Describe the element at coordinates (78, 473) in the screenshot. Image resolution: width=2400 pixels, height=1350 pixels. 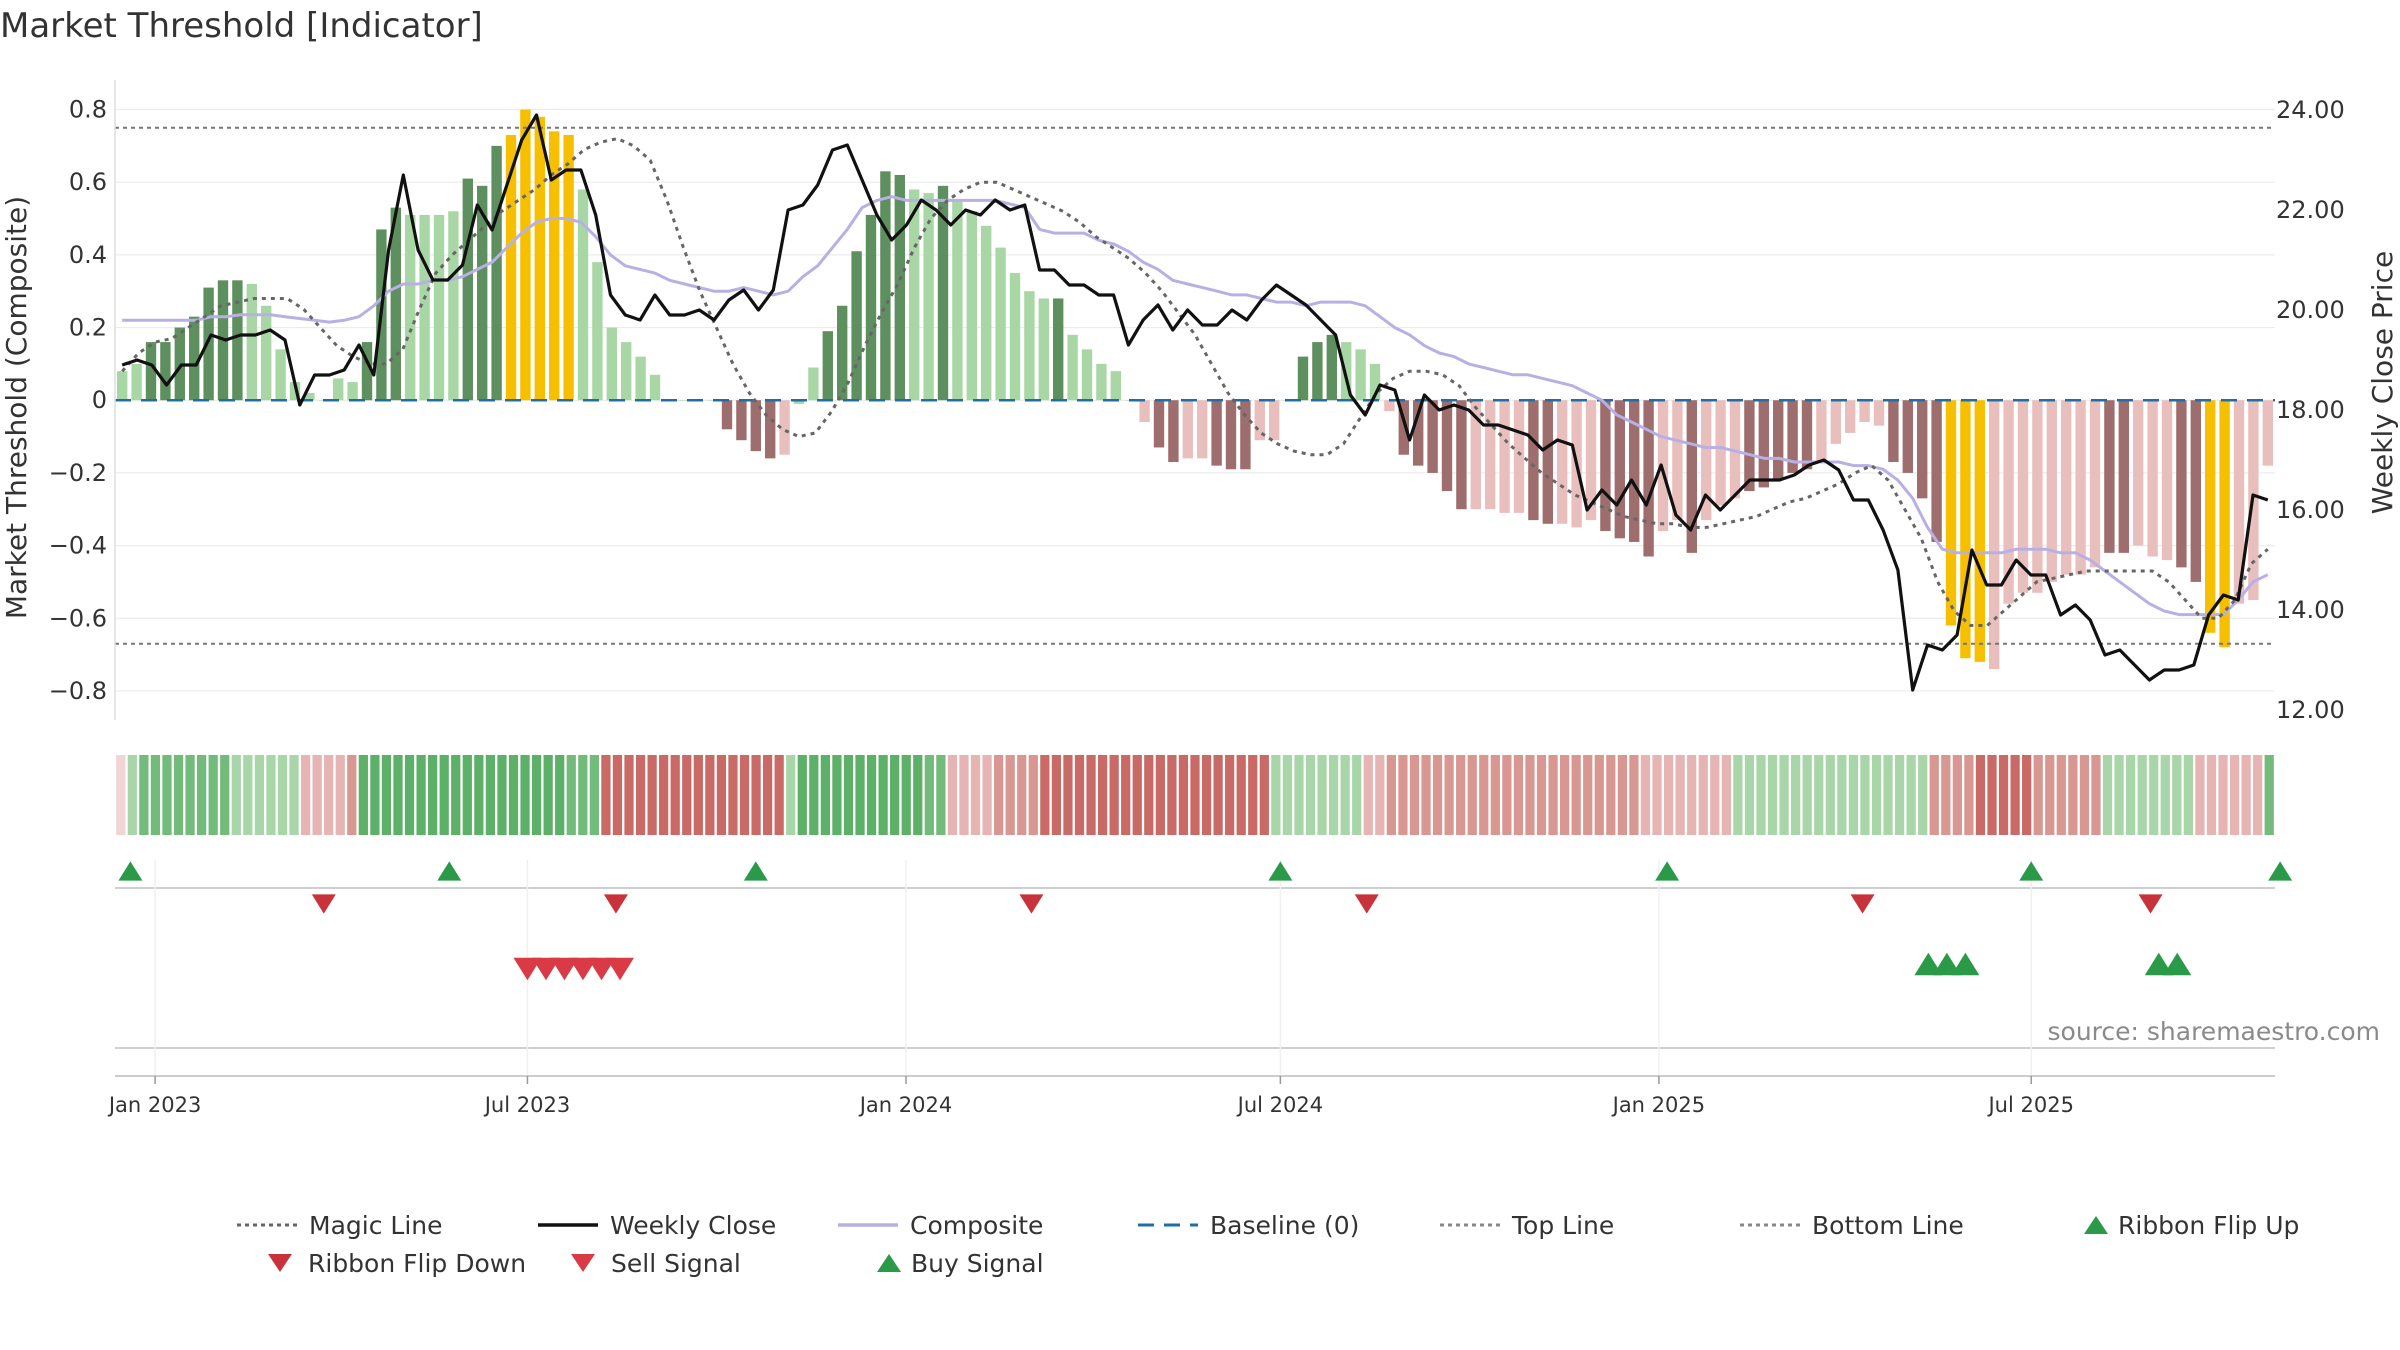
I see `y-tick-label-5: −0.2` at that location.